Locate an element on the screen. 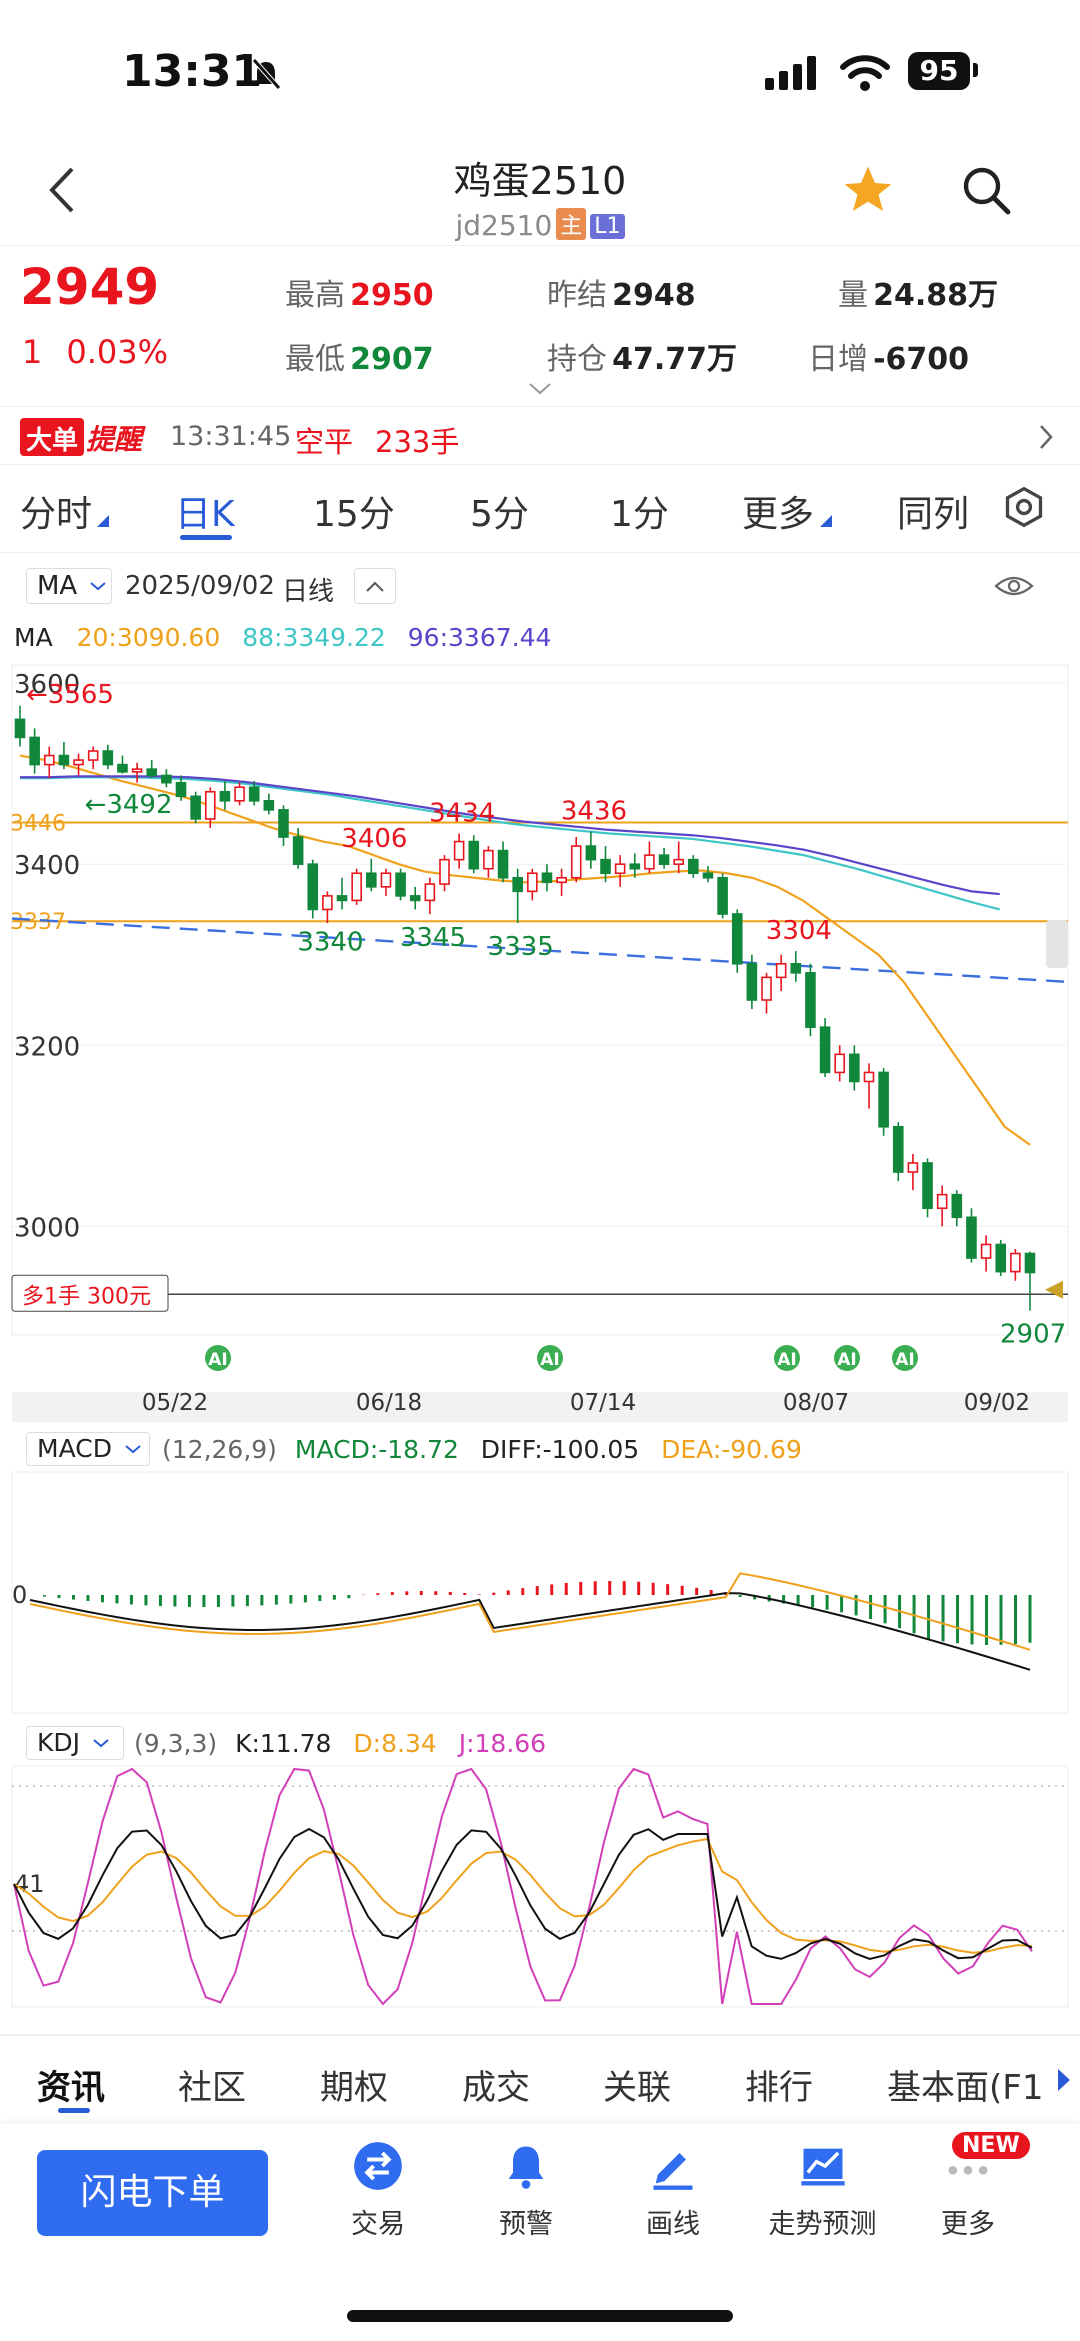 This screenshot has height=2341, width=1080. tab-trades: 成交 is located at coordinates (496, 2088).